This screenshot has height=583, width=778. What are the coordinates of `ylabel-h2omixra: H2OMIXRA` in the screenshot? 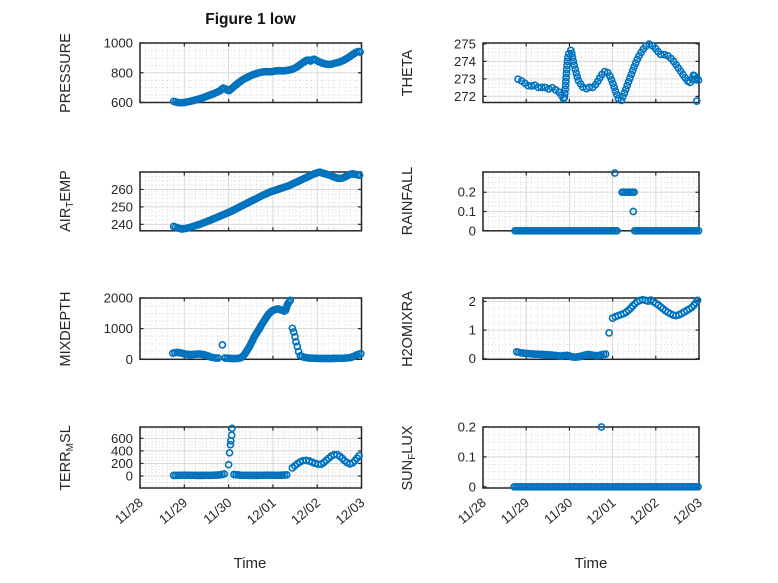 It's located at (408, 329).